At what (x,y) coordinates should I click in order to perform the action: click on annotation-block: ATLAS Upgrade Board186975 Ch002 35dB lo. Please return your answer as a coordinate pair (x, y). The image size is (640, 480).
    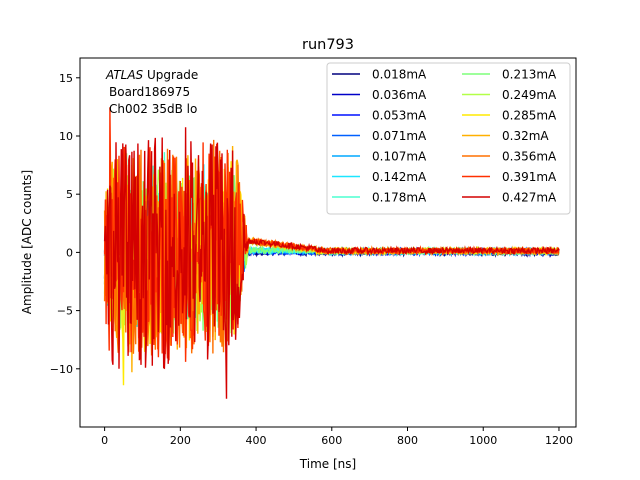
    Looking at the image, I should click on (151, 92).